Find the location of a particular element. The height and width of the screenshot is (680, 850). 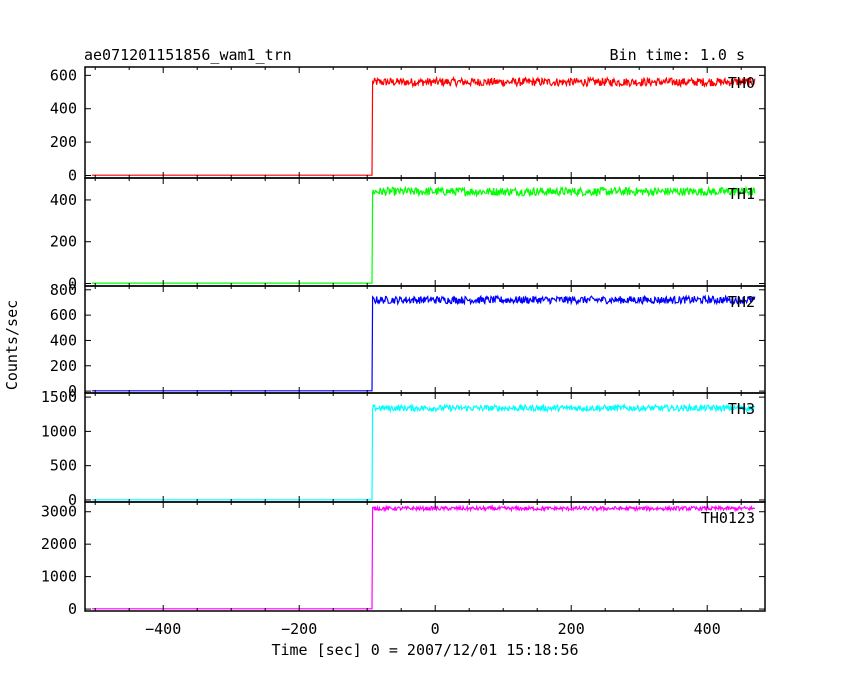

panel-th0: 0 200 400 600 TH0 is located at coordinates (408, 125).